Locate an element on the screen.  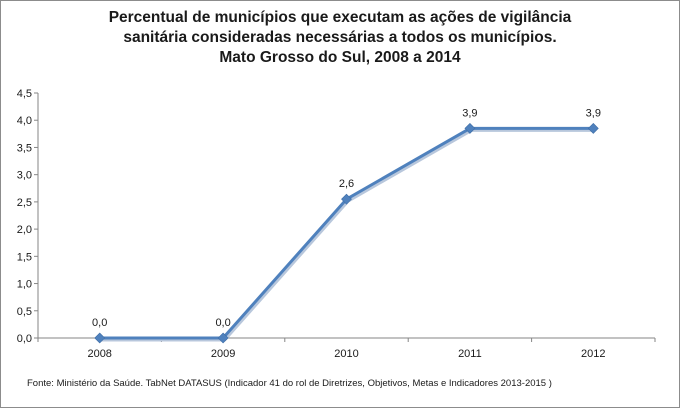
y-tick-label: 4,0 is located at coordinates (24, 121).